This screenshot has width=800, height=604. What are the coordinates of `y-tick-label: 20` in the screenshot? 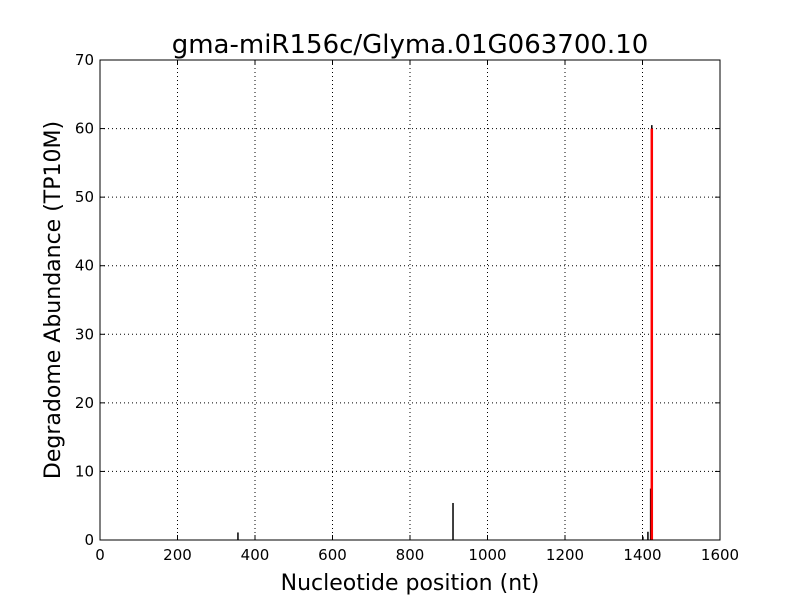 It's located at (84, 403).